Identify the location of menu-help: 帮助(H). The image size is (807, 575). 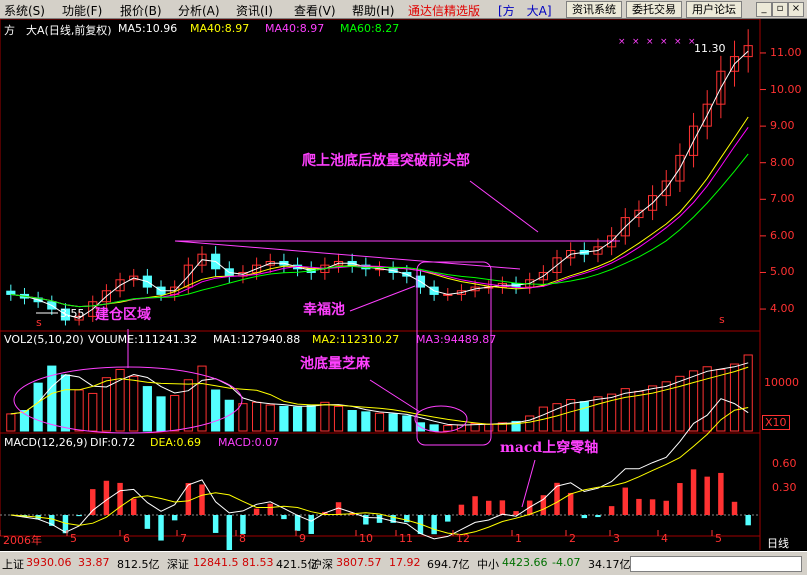
(373, 11).